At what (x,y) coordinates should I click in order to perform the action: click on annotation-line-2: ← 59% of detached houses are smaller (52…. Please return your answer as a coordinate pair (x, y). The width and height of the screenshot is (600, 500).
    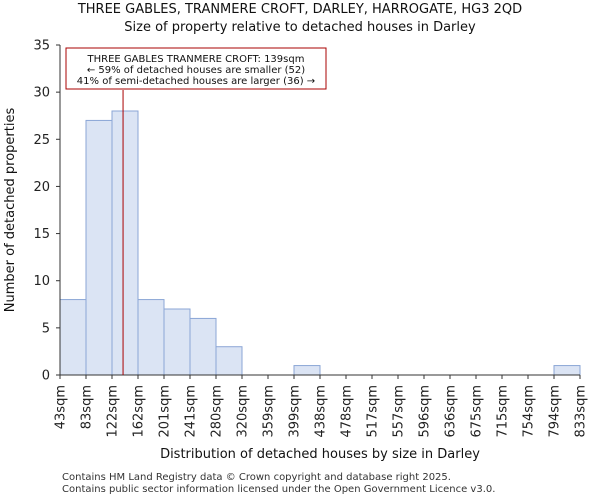
    Looking at the image, I should click on (196, 70).